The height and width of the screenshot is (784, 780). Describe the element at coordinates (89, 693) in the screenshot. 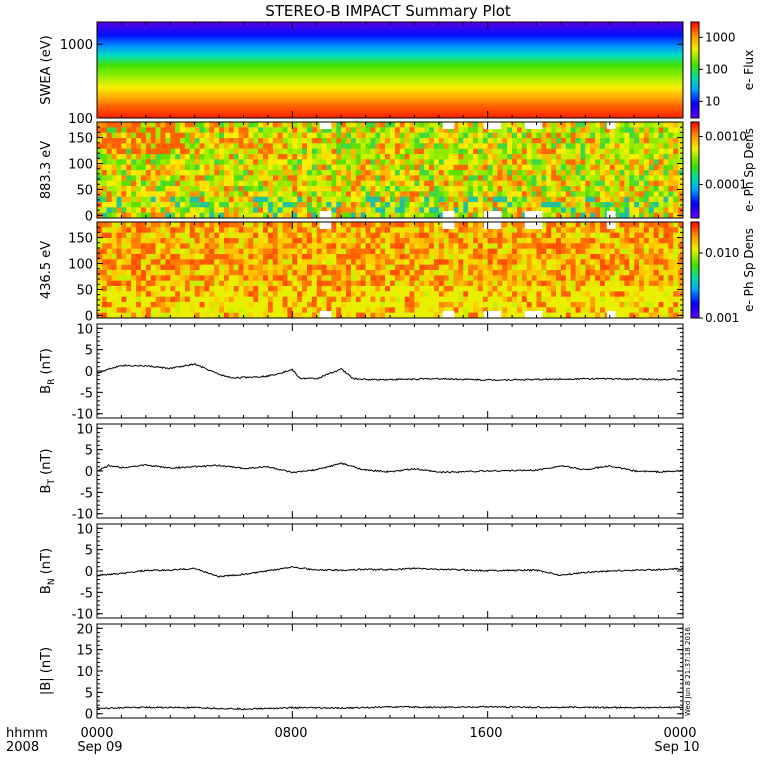

I see `y-tick-label: 5` at that location.